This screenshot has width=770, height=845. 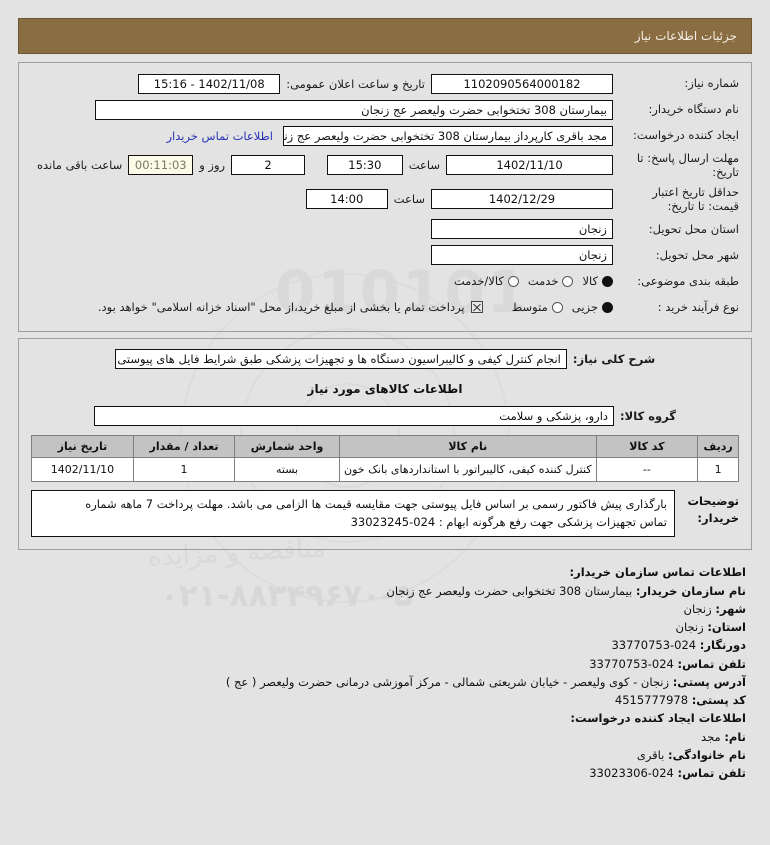 I want to click on deadline-hour-label: ساعت, so click(x=424, y=165).